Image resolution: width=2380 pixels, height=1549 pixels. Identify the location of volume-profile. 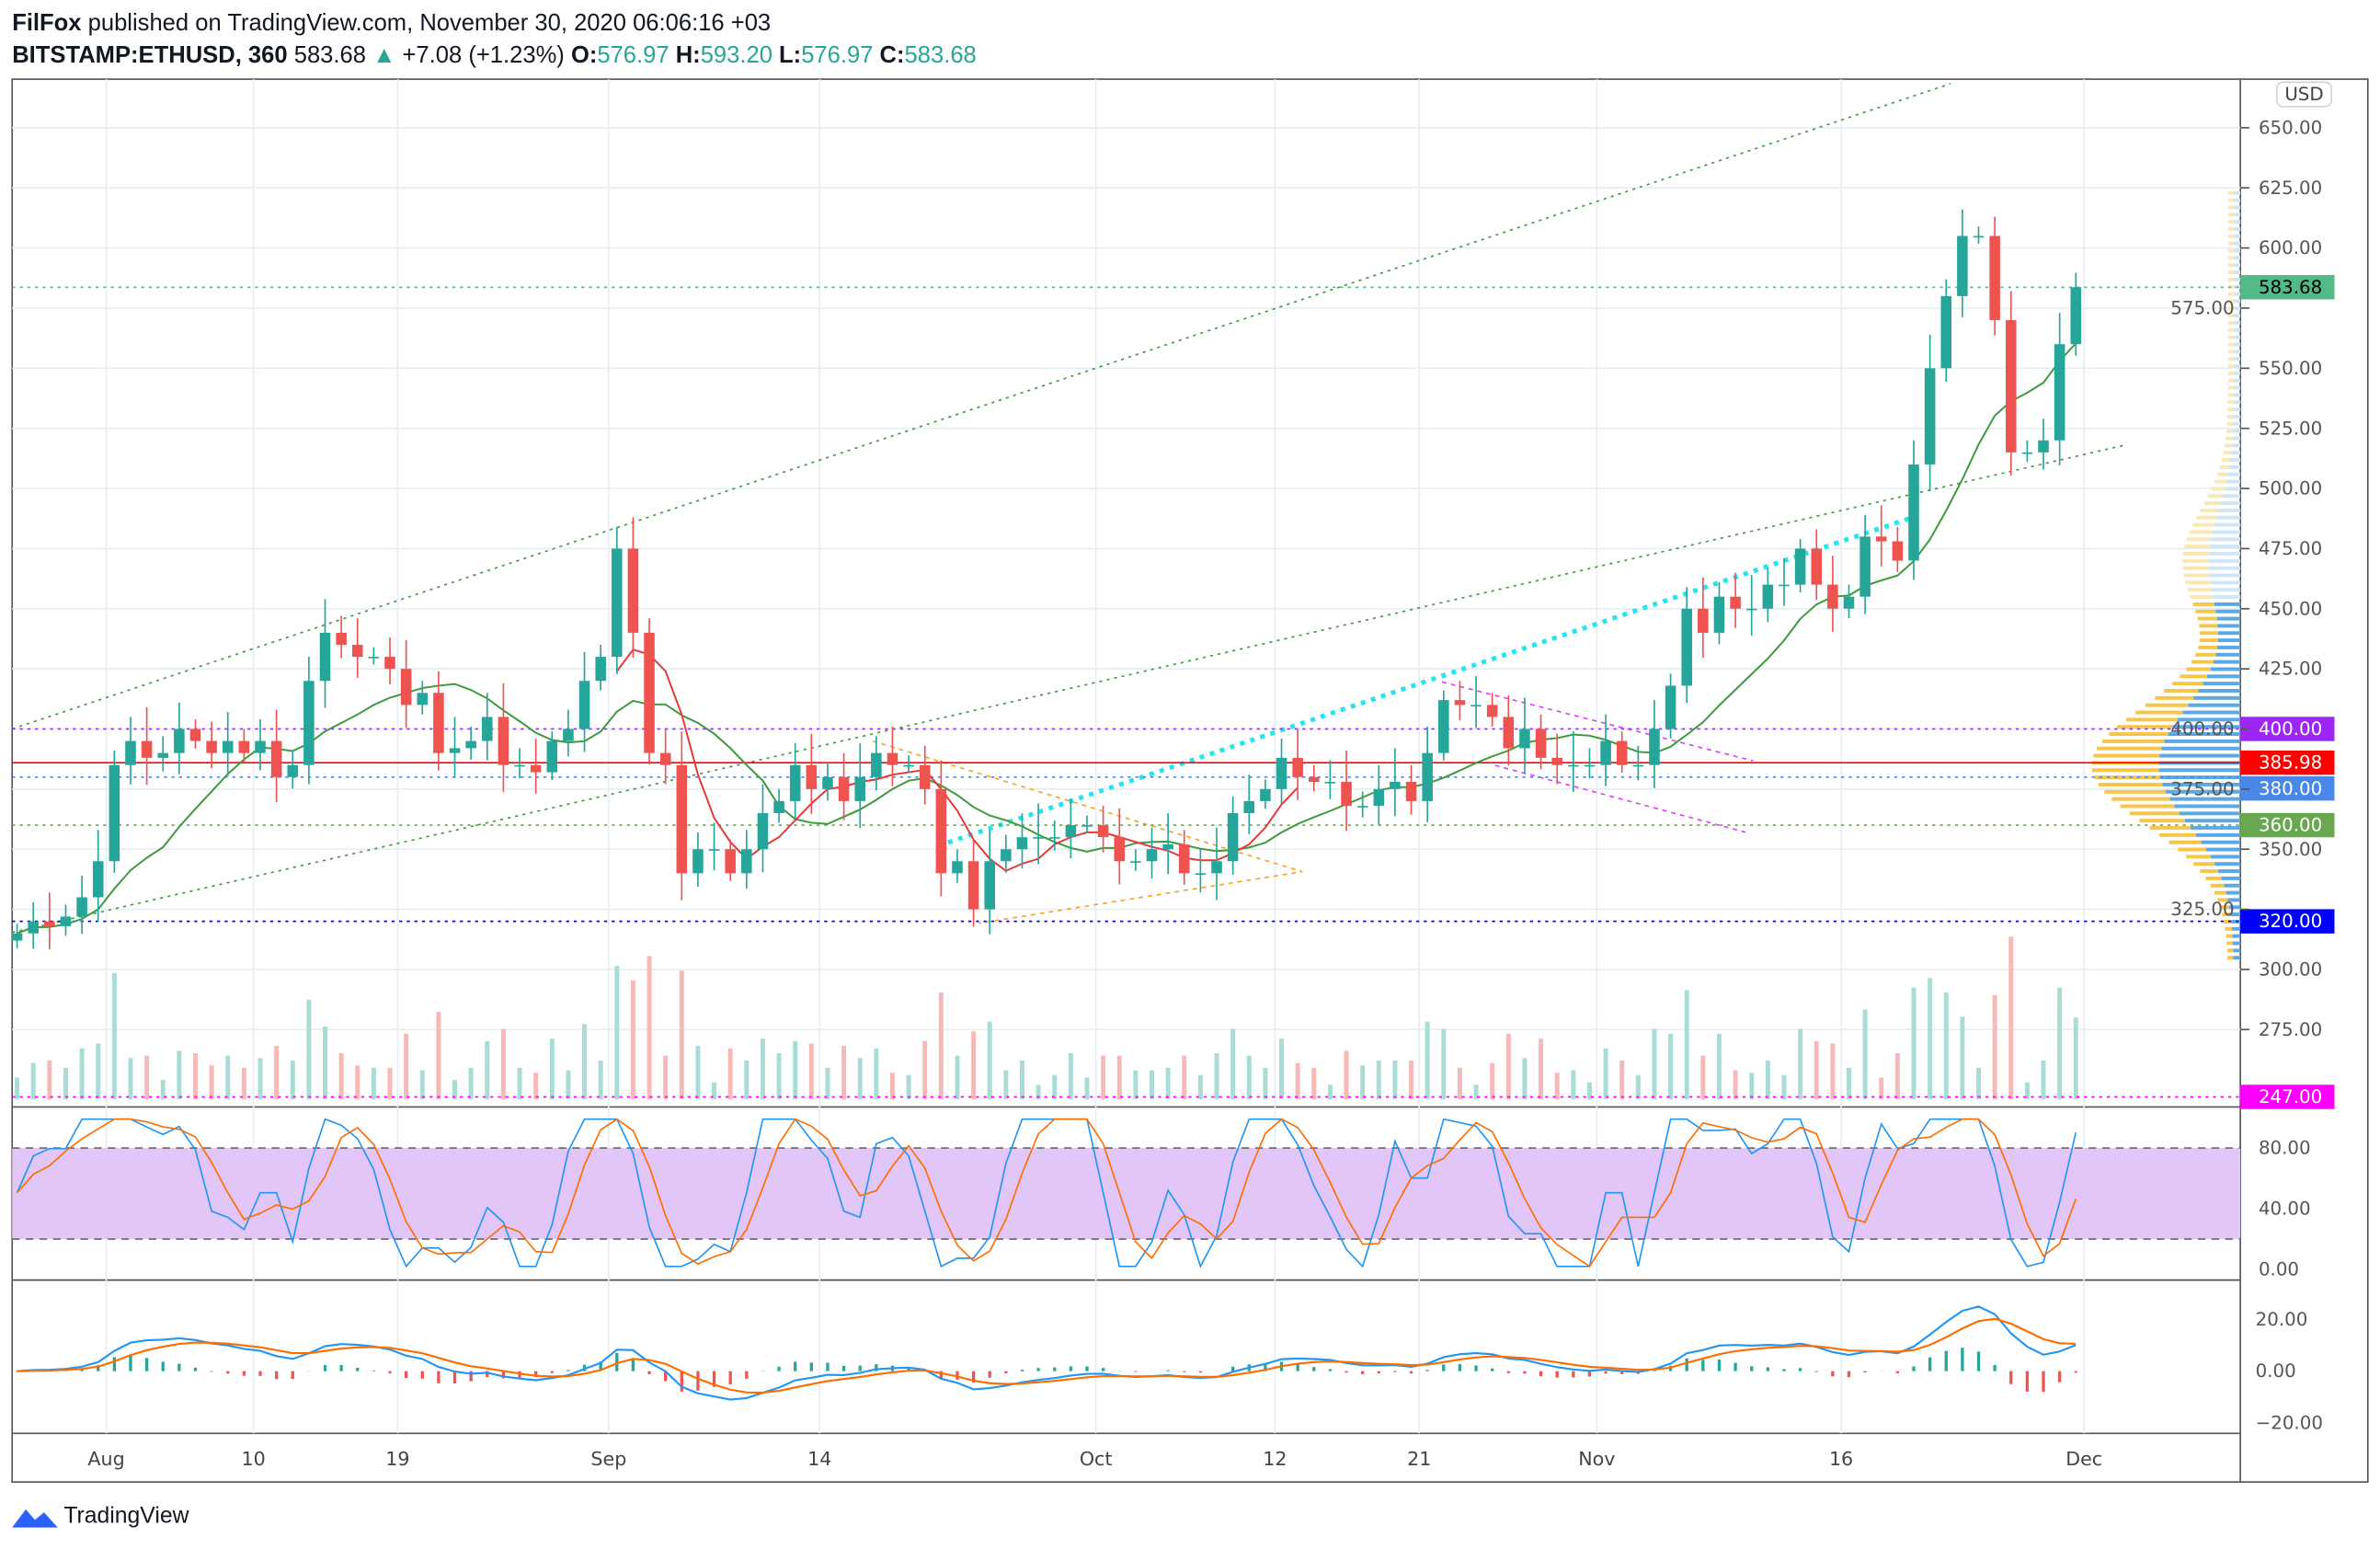
(2166, 575).